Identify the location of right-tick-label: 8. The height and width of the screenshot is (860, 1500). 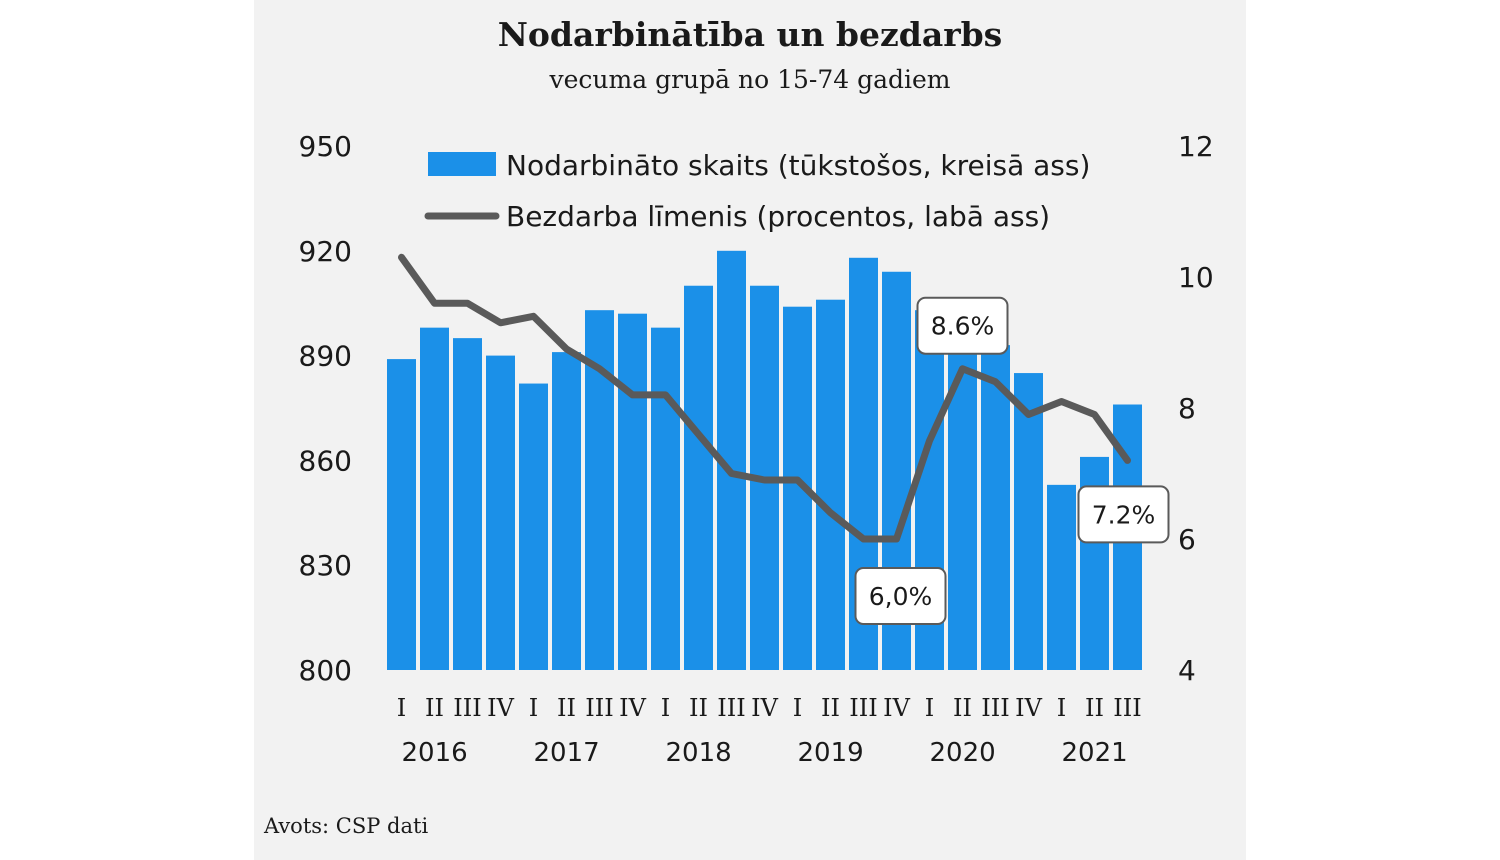
(1187, 408).